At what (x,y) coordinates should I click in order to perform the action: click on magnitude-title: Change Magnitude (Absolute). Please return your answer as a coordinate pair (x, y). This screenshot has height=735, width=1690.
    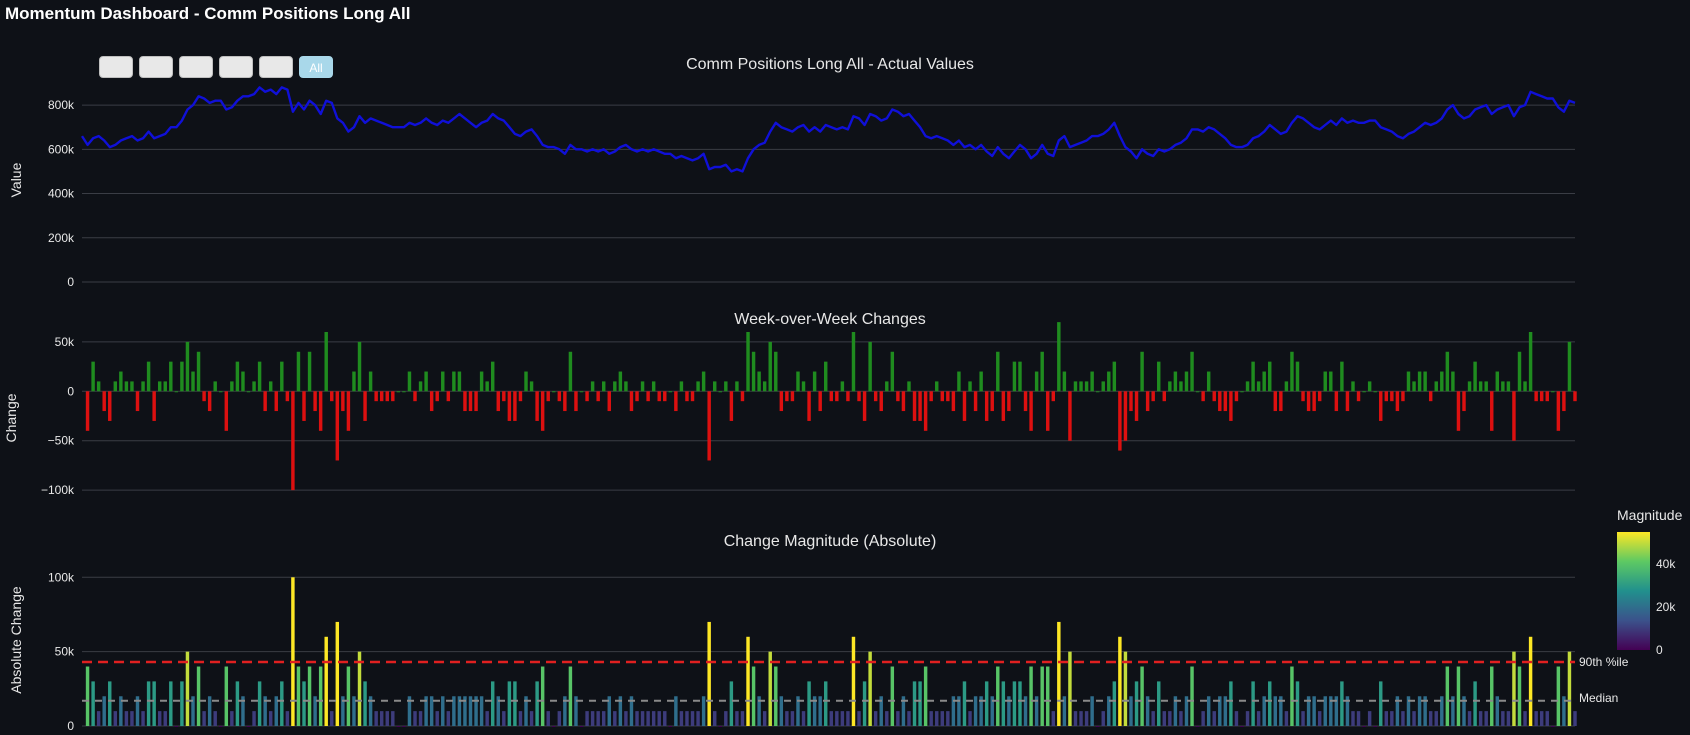
    Looking at the image, I should click on (830, 541).